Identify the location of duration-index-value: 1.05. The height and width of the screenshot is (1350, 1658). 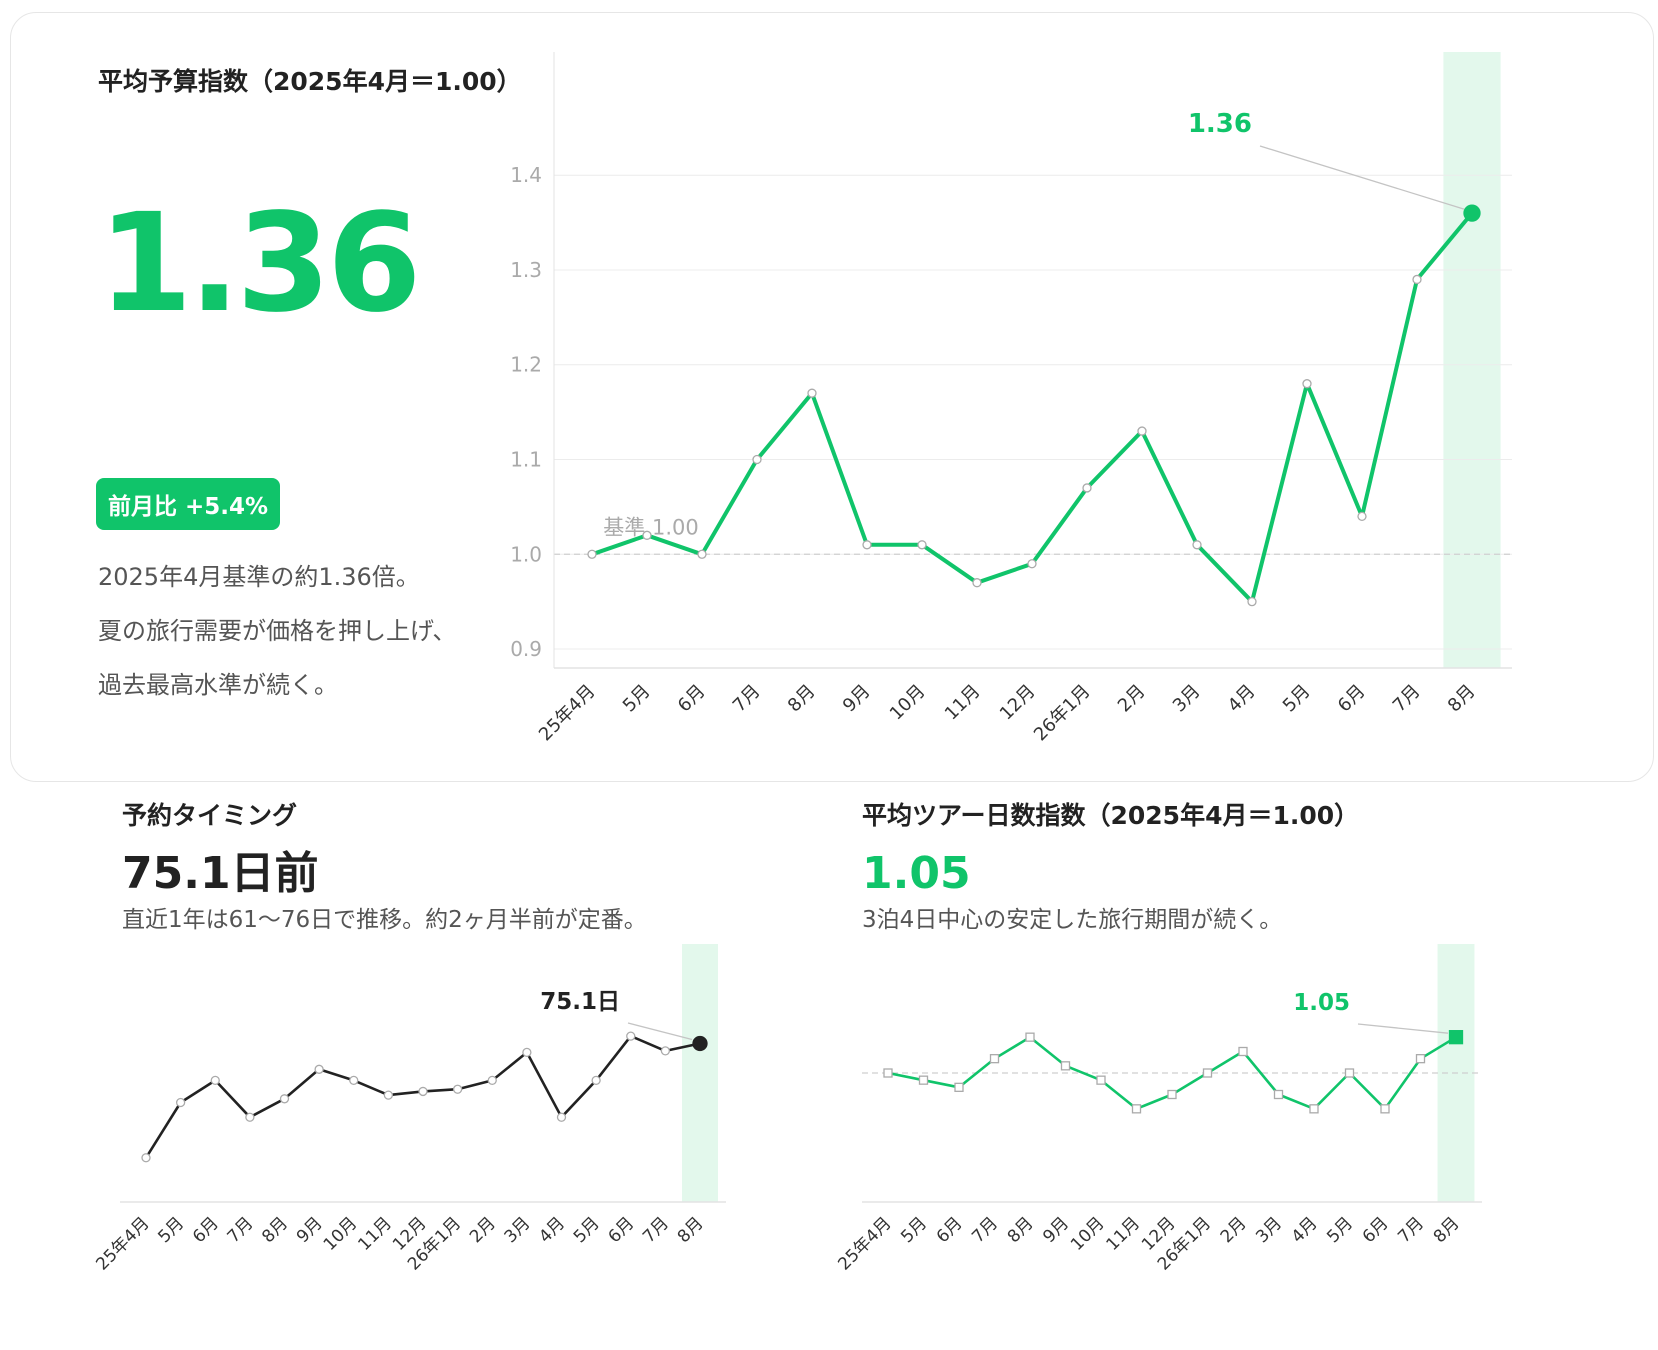
(916, 873).